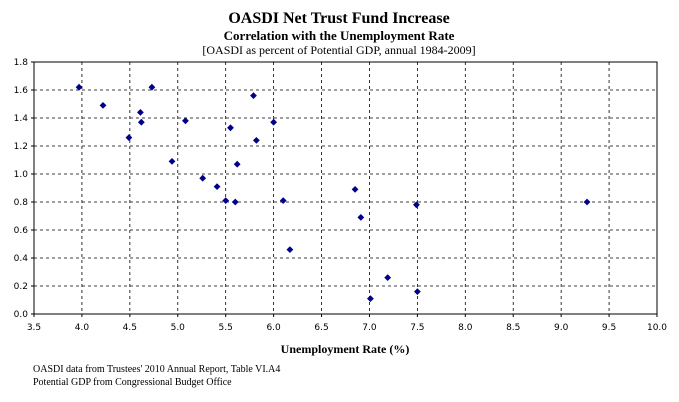 The width and height of the screenshot is (679, 402). Describe the element at coordinates (513, 328) in the screenshot. I see `x-tick-label: 8.5` at that location.